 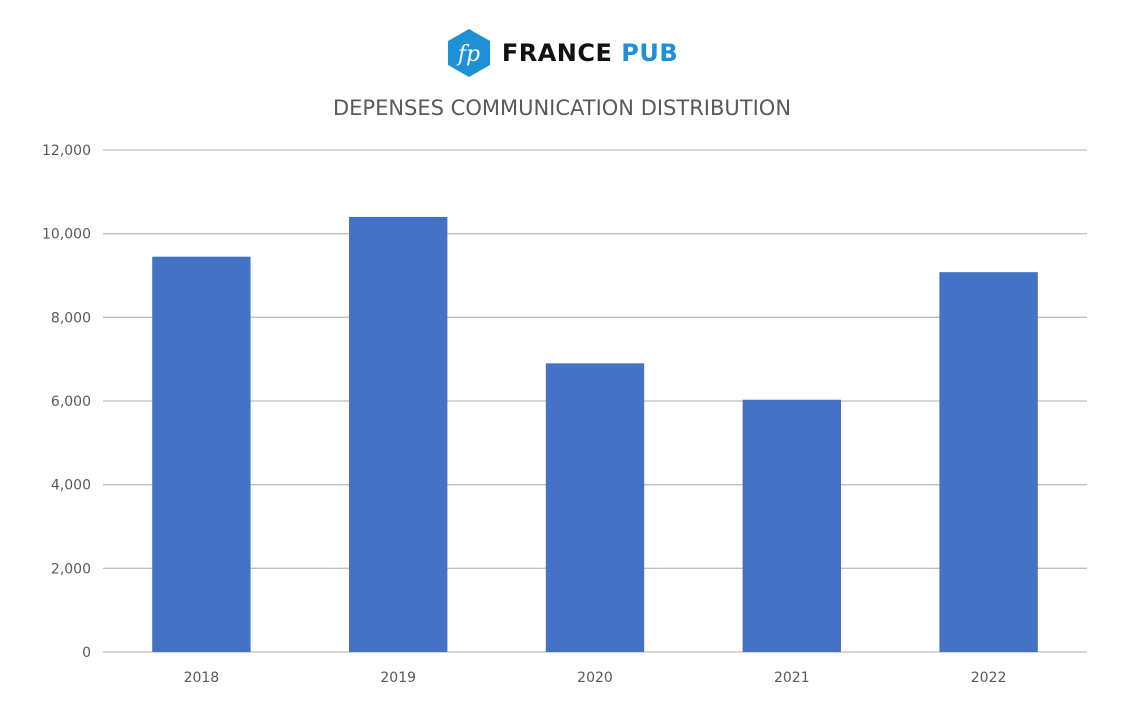 What do you see at coordinates (86, 653) in the screenshot?
I see `y-tick-label: 0` at bounding box center [86, 653].